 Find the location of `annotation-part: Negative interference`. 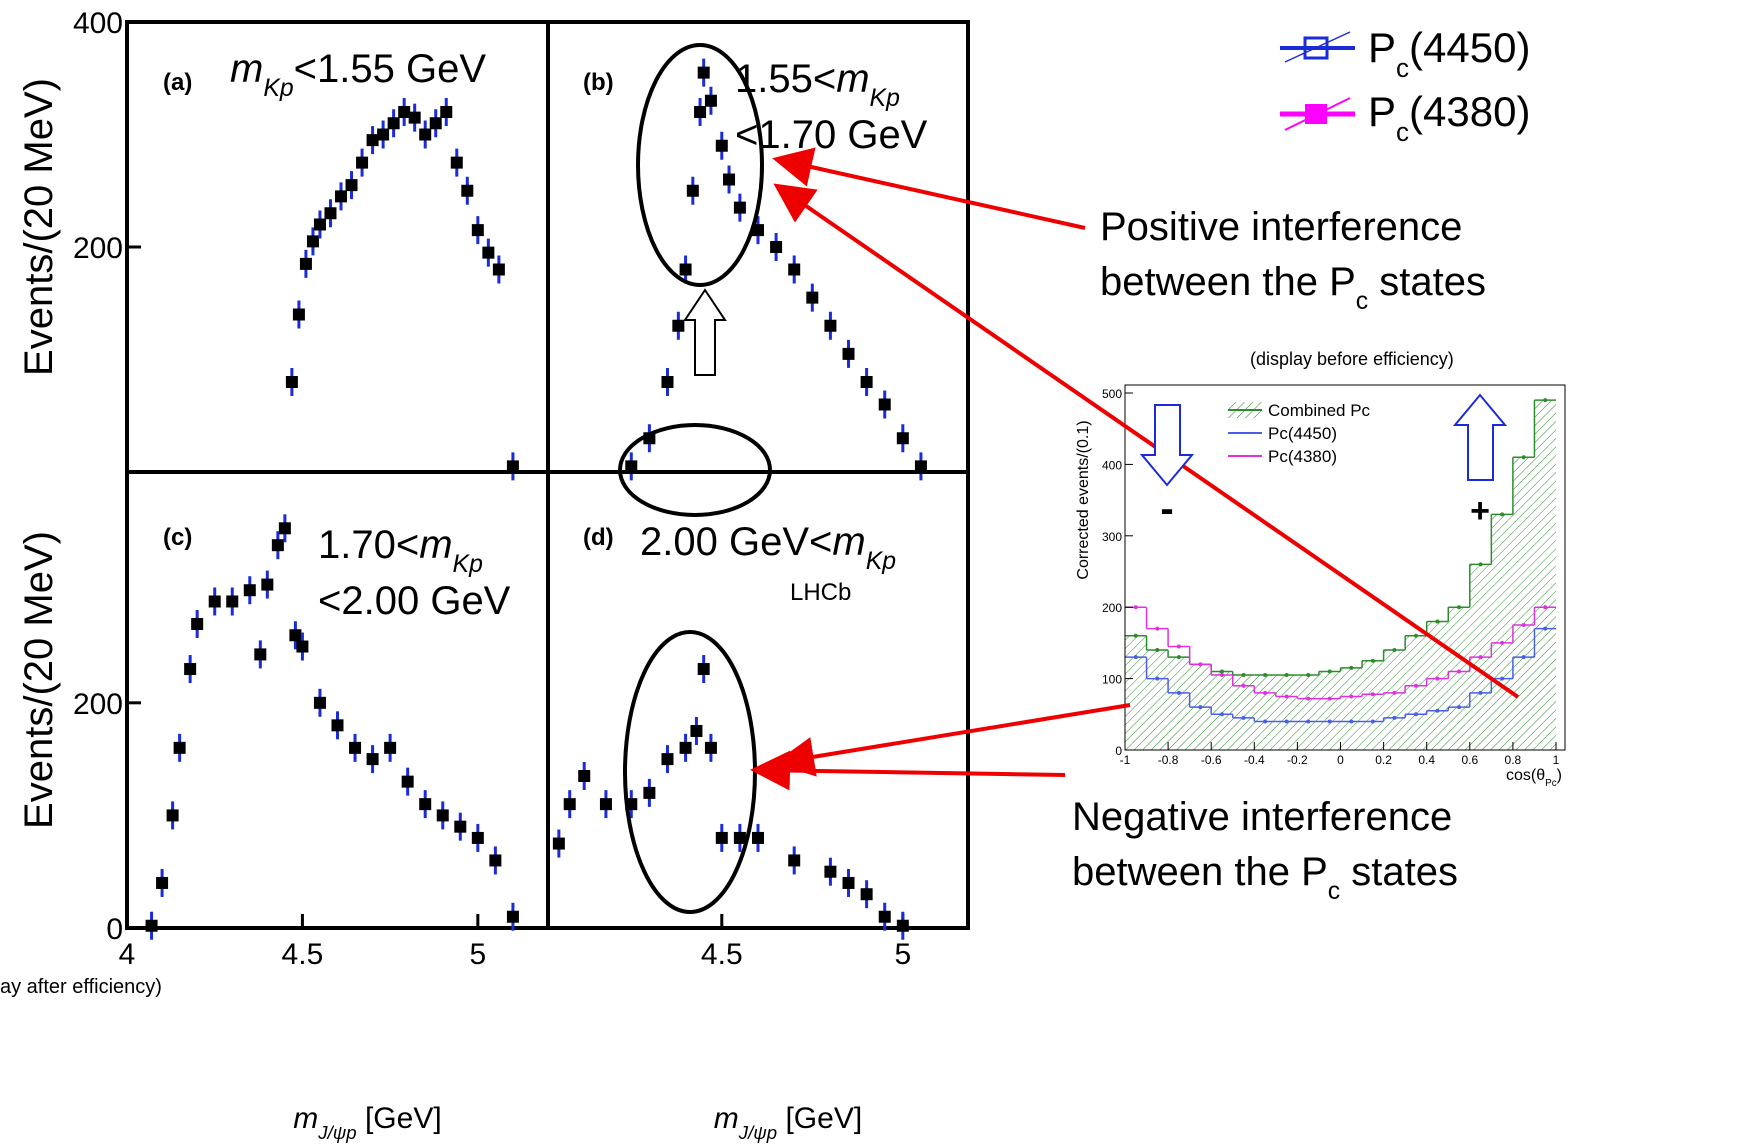

annotation-part: Negative interference is located at coordinates (1262, 817).